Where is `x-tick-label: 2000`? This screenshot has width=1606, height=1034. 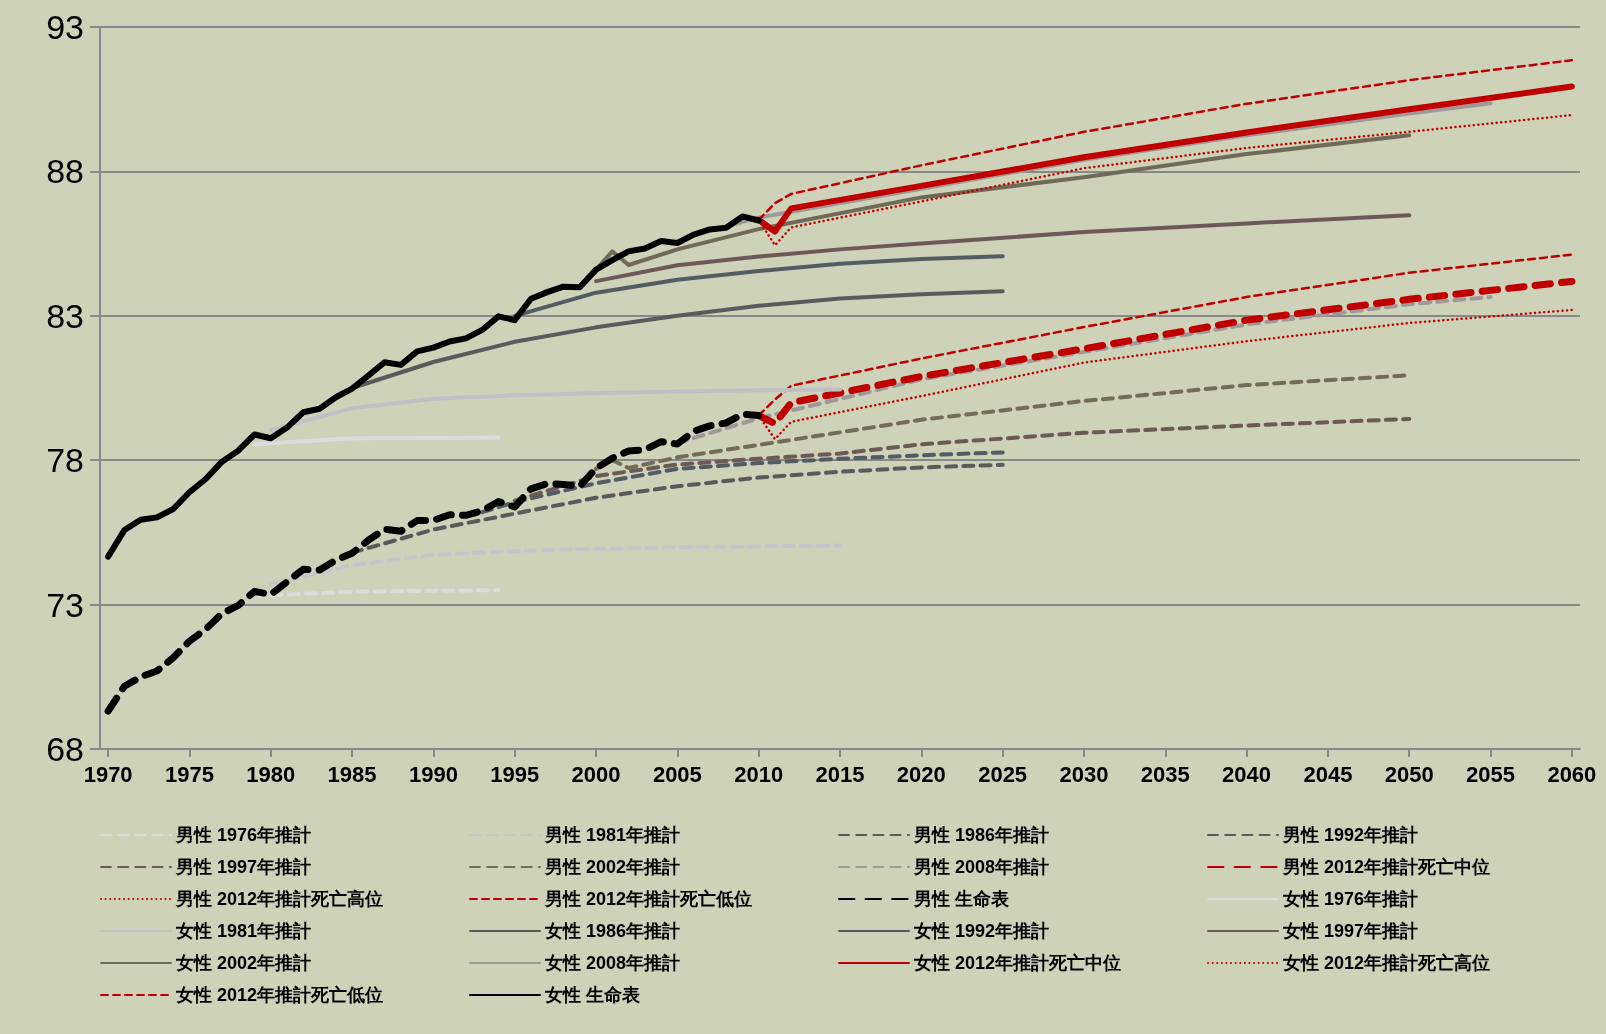
x-tick-label: 2000 is located at coordinates (596, 774).